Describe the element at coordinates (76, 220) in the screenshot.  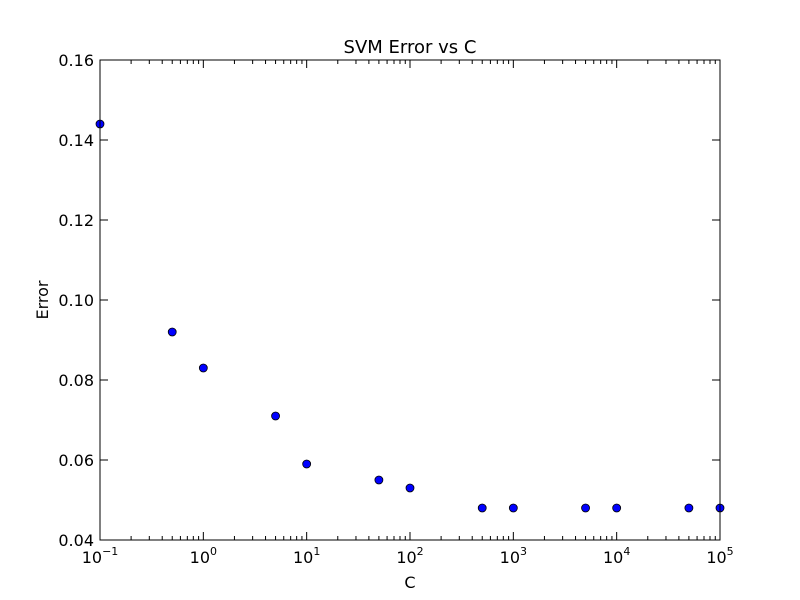
I see `y-tick-label: 0.12` at that location.